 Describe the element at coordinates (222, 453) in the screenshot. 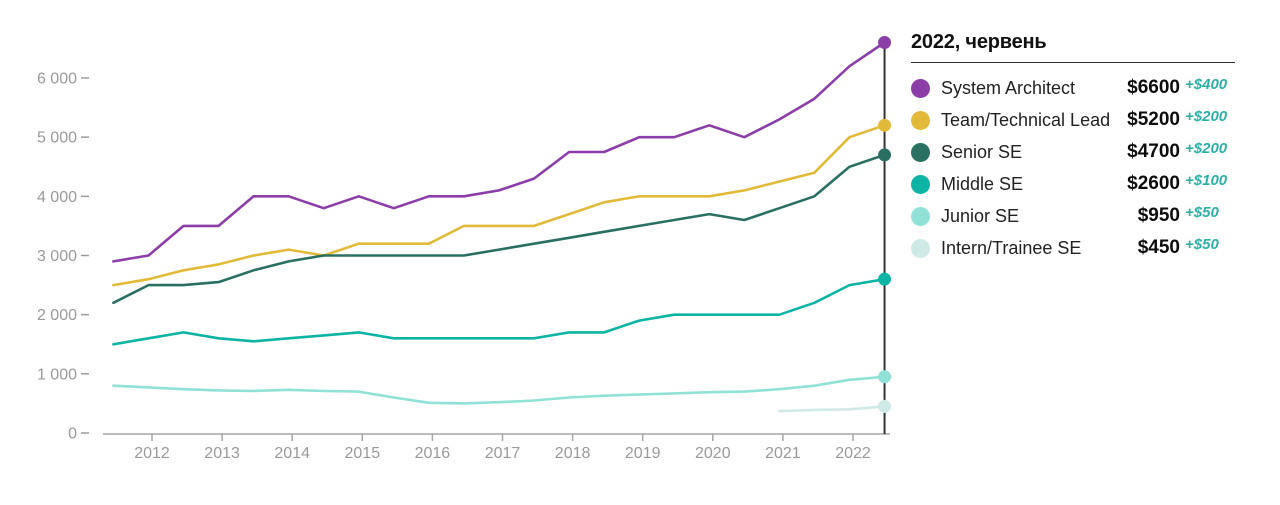

I see `x-tick-label-2013: 2013` at that location.